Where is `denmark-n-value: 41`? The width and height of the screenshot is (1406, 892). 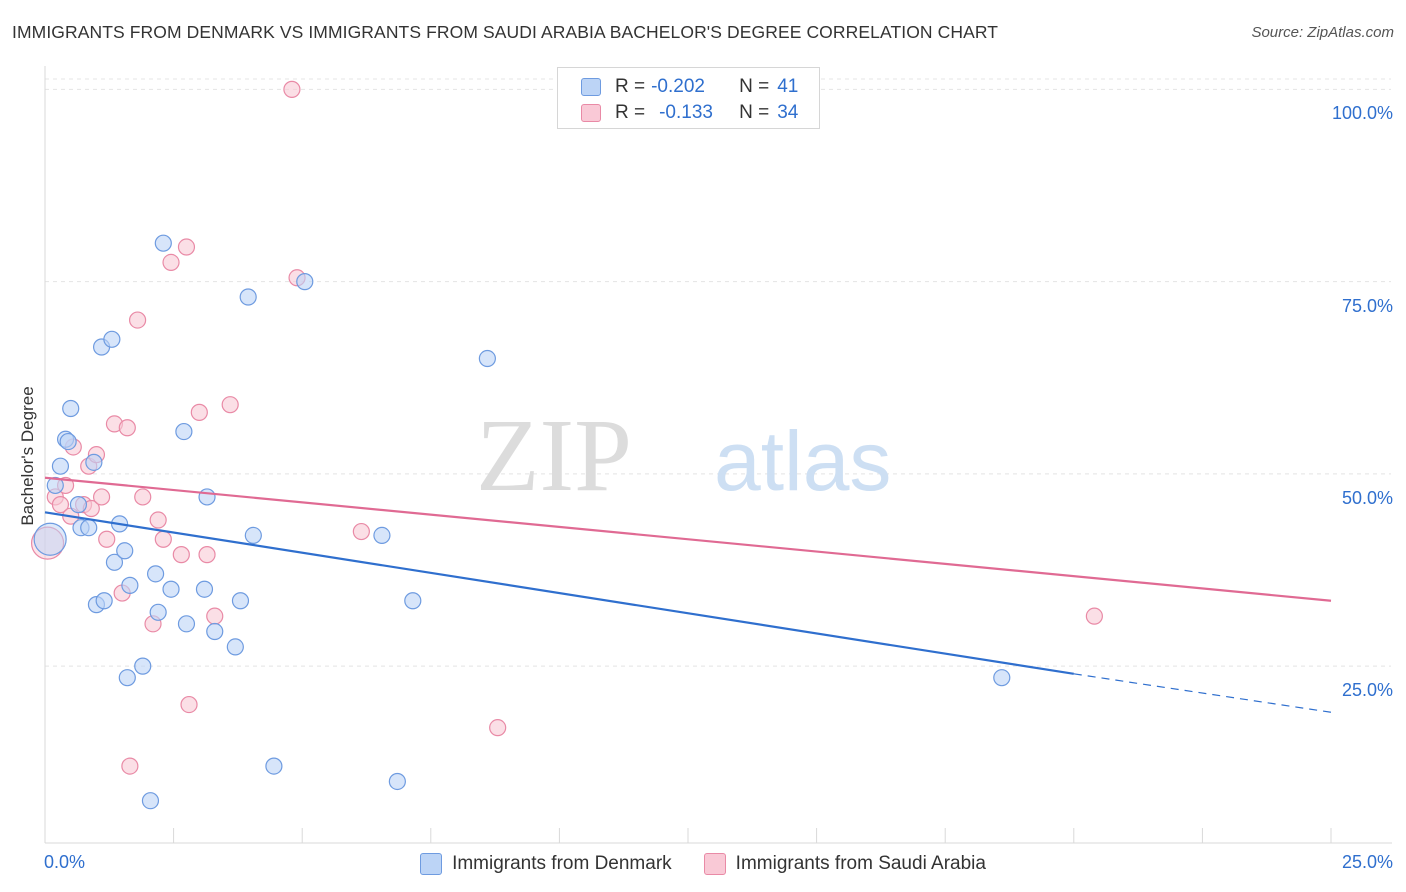
denmark-n-value: 41 is located at coordinates (788, 86).